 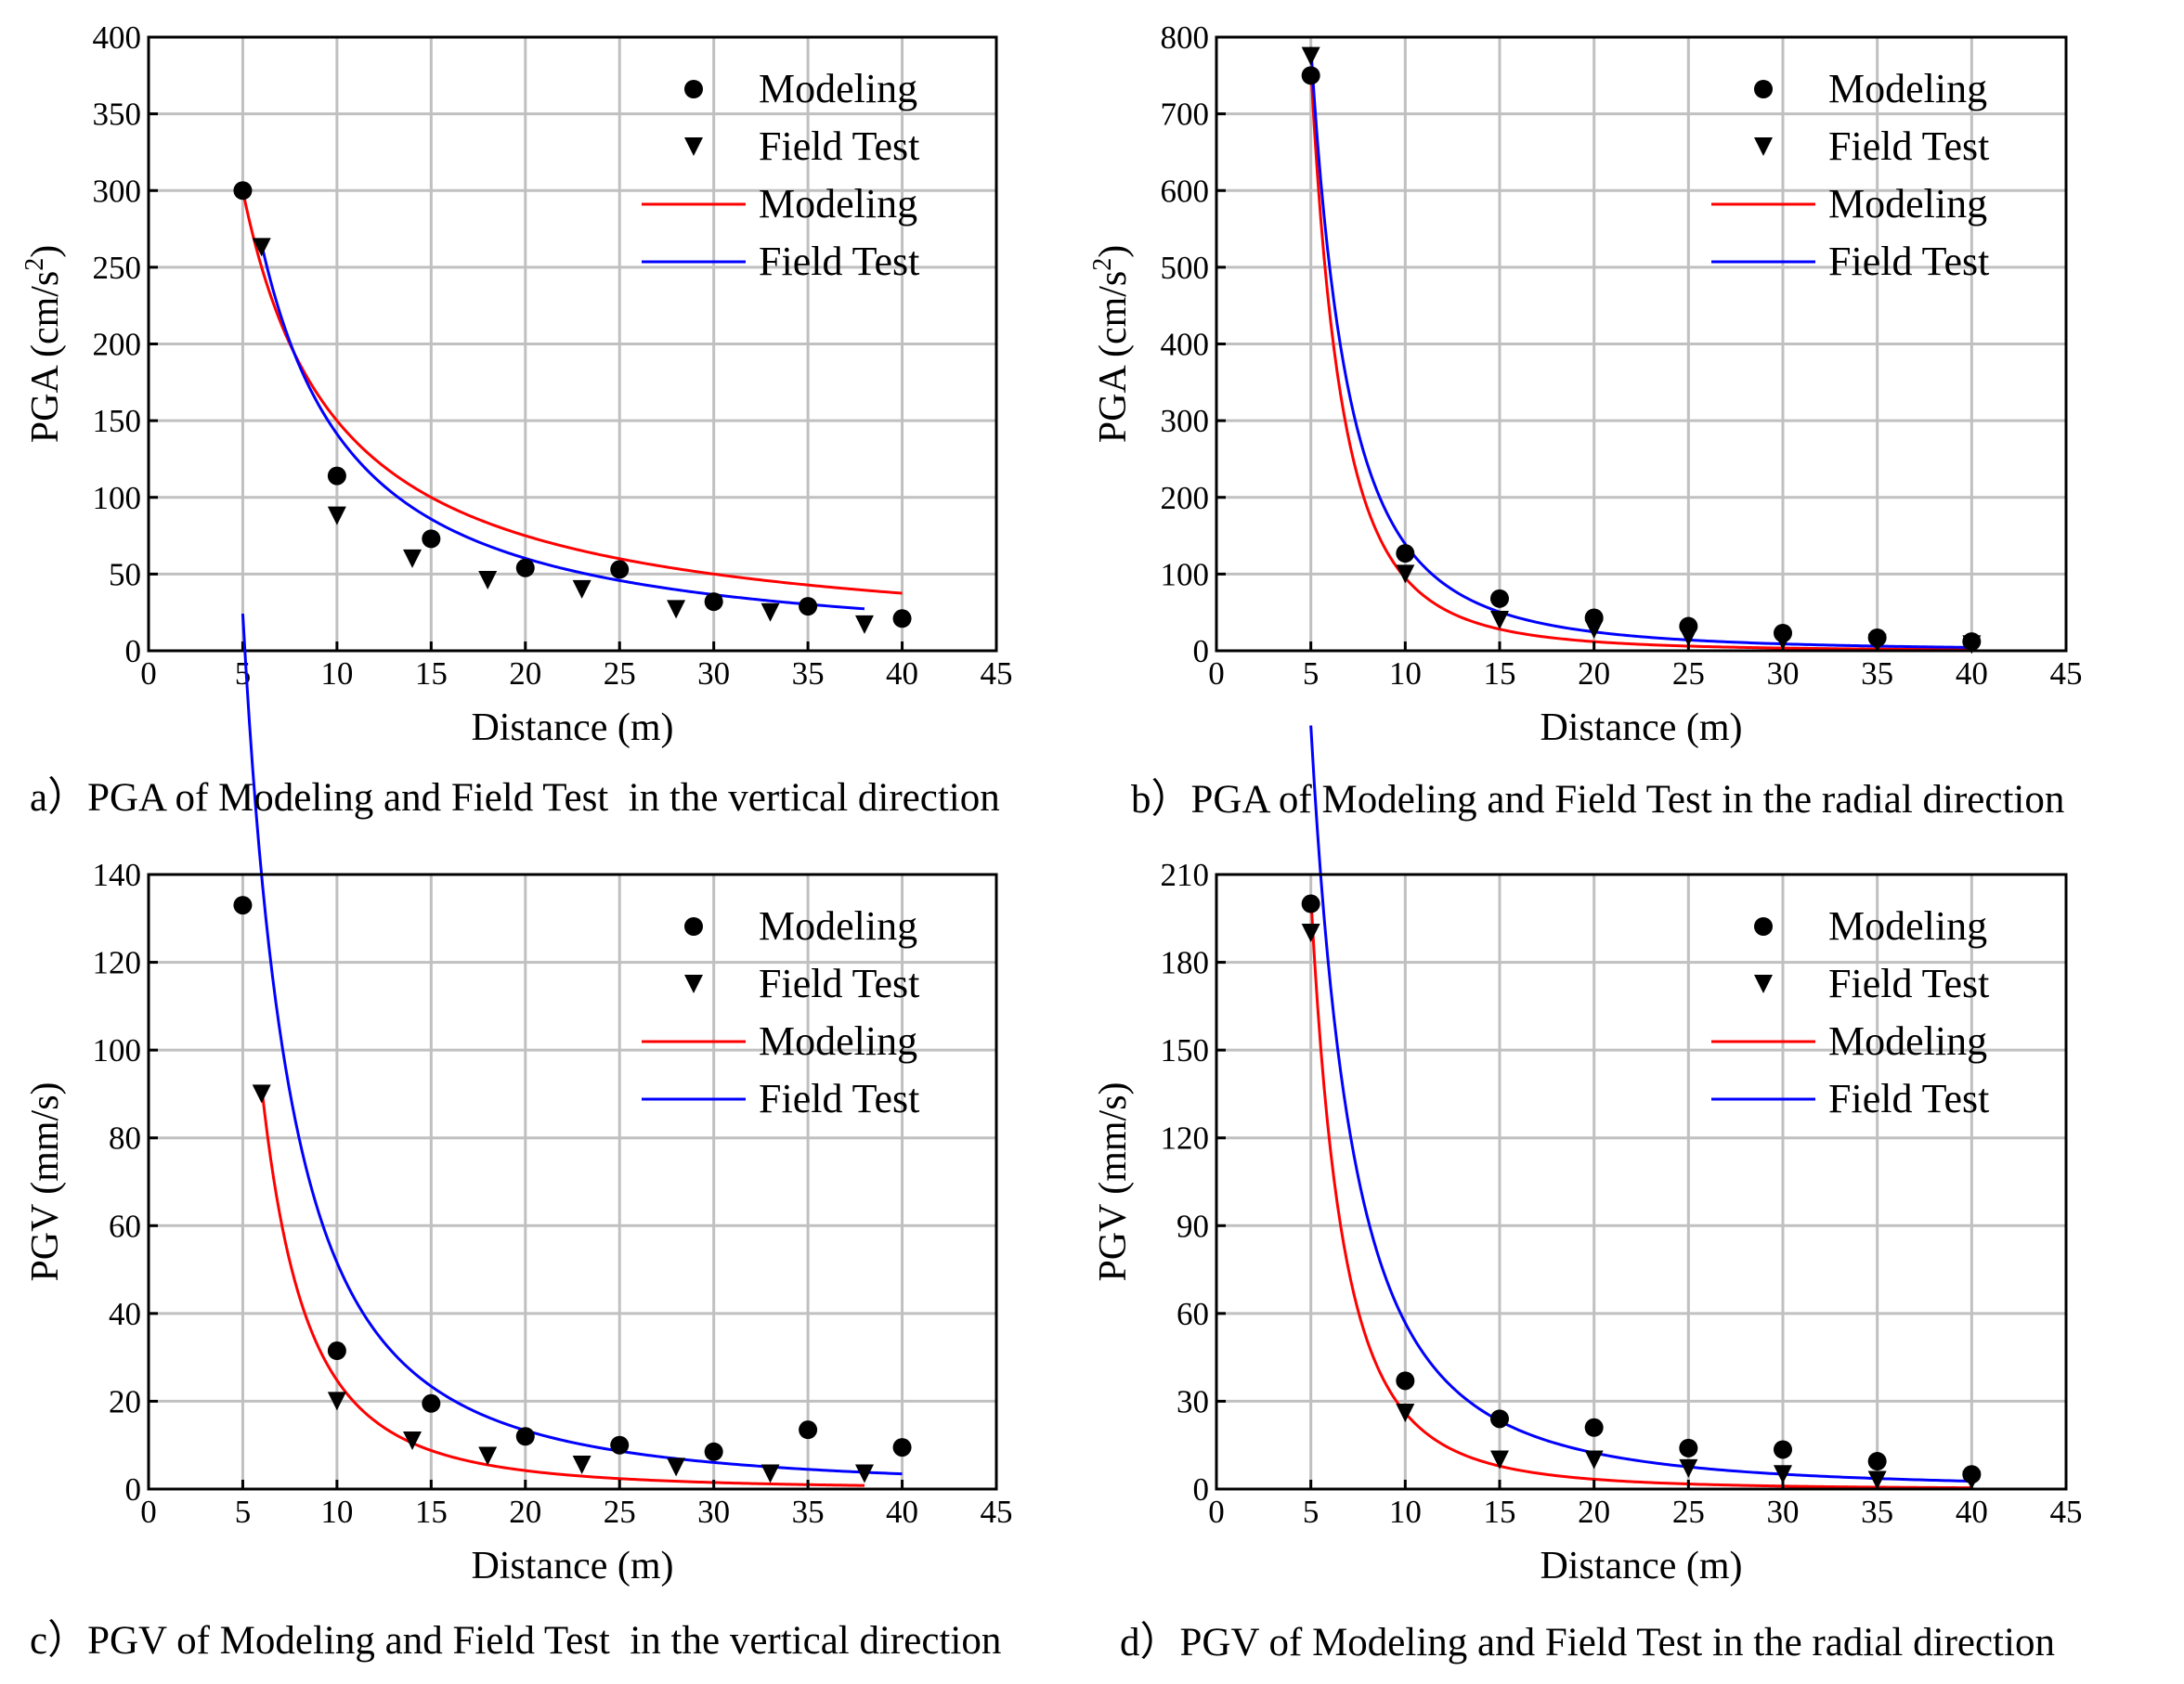 What do you see at coordinates (1185, 963) in the screenshot?
I see `y-tick-label: 180` at bounding box center [1185, 963].